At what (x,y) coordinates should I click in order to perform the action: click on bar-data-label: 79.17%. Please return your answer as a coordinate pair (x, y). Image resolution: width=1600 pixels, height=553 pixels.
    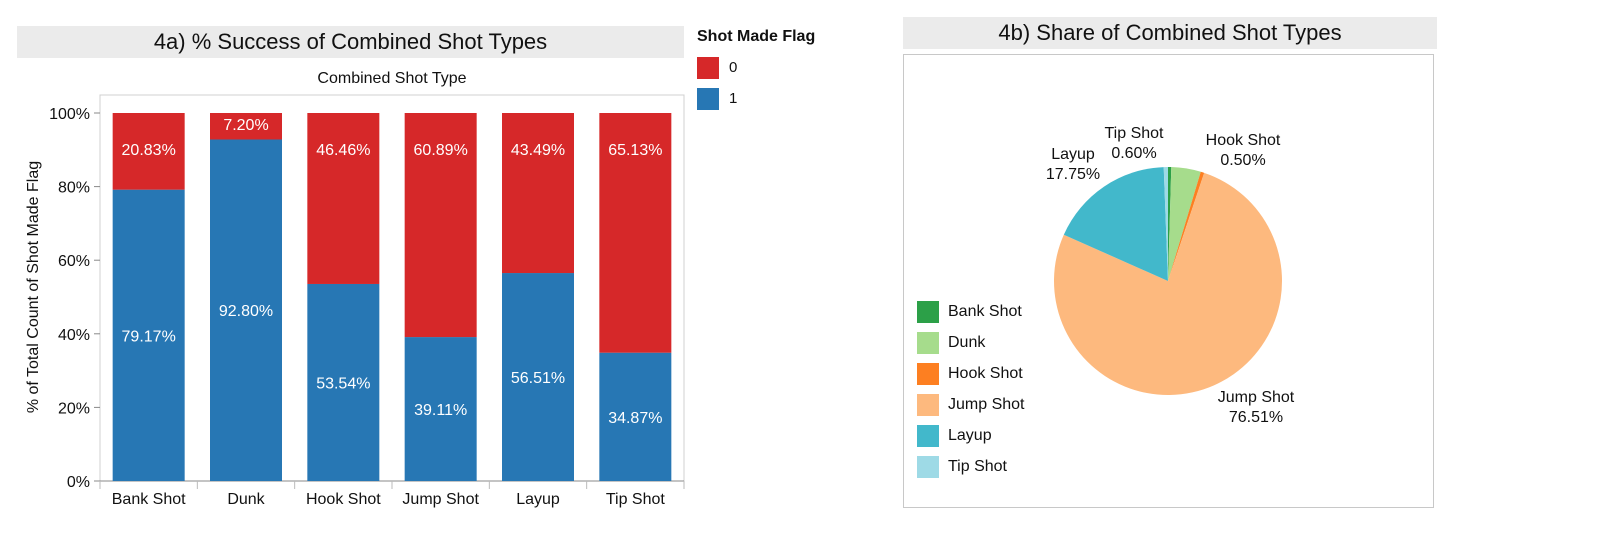
    Looking at the image, I should click on (149, 336).